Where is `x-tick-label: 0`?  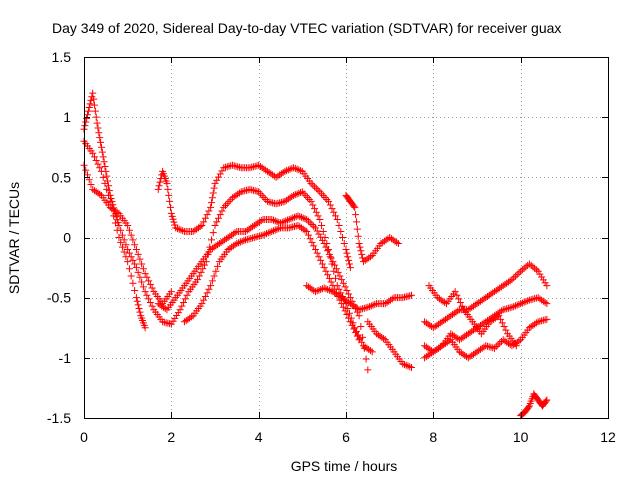 x-tick-label: 0 is located at coordinates (84, 437).